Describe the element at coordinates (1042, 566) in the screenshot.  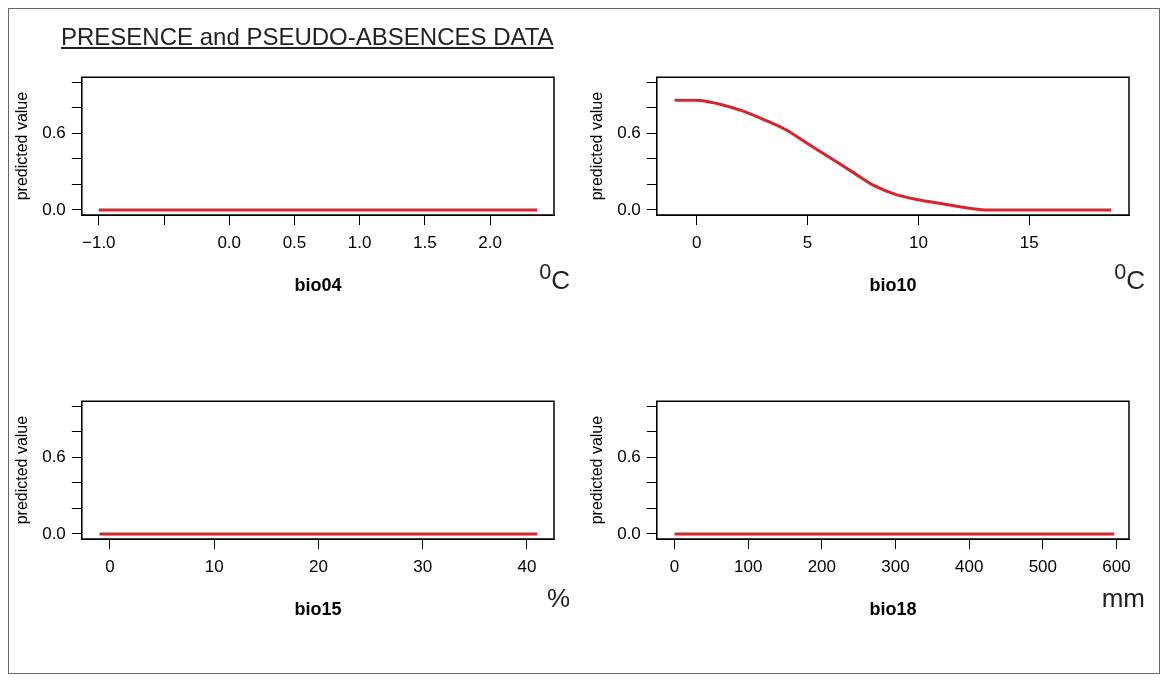
I see `x-tick-label: 500` at that location.